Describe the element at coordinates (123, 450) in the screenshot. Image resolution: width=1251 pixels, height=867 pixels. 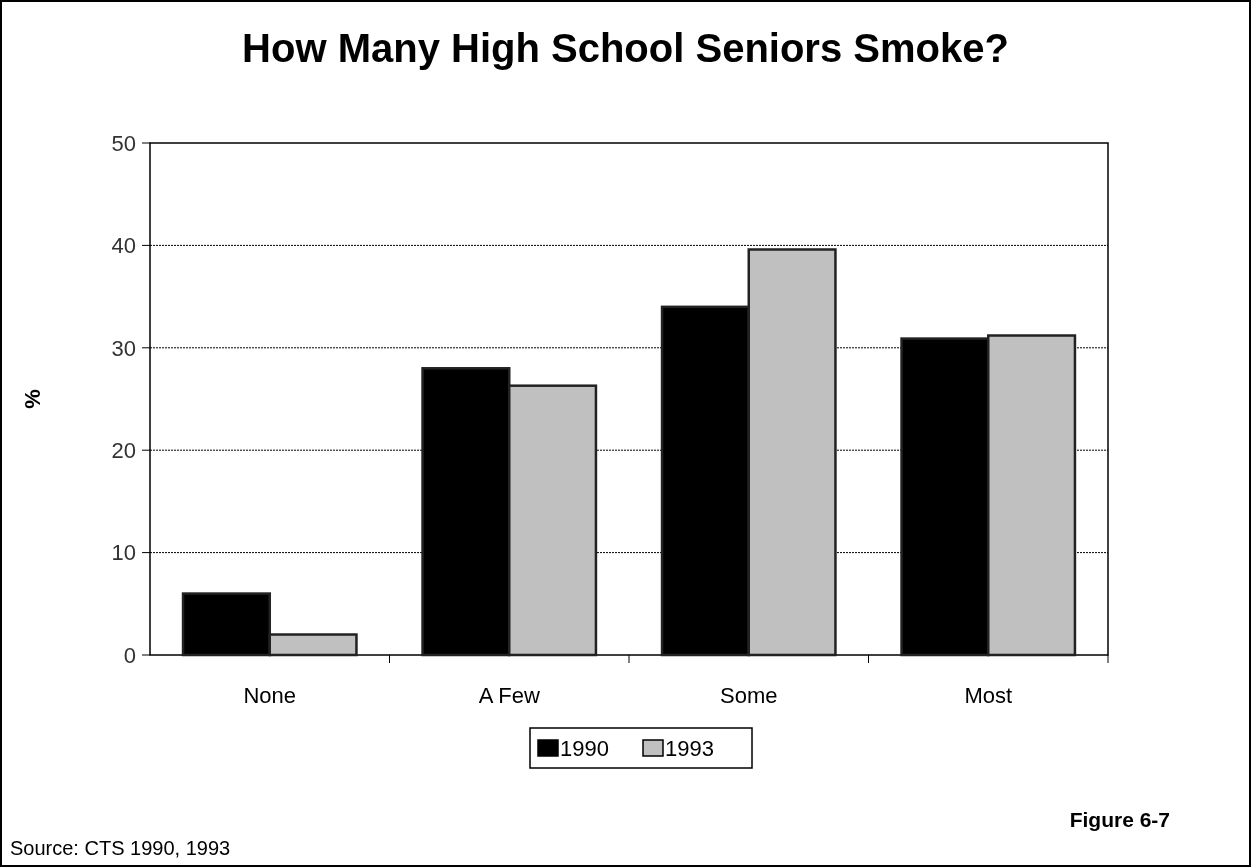
I see `y-tick-label: 20` at that location.